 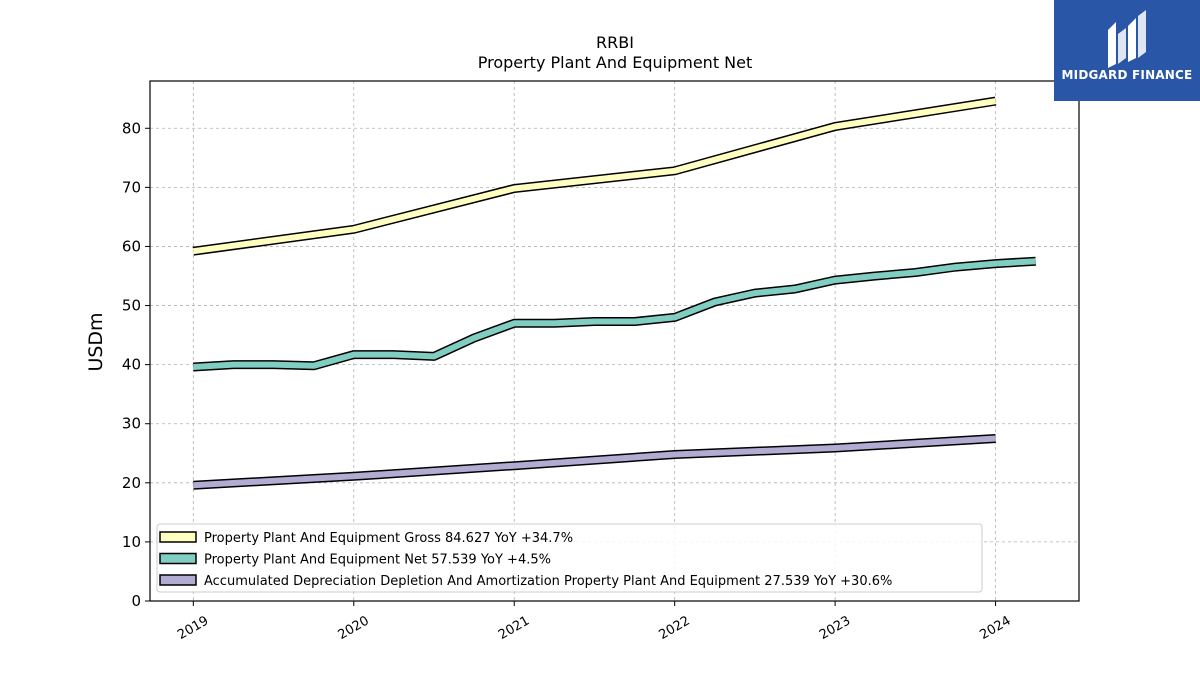 What do you see at coordinates (615, 42) in the screenshot?
I see `chart-title: RRBI` at bounding box center [615, 42].